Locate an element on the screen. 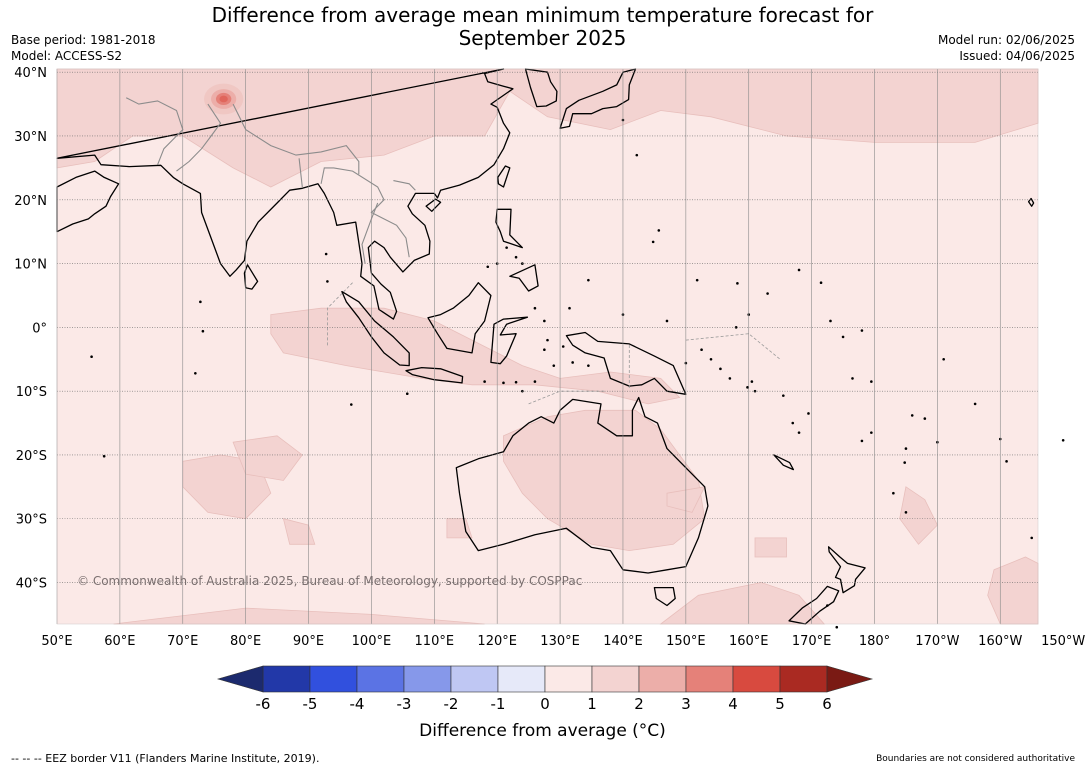  longitude-tick-label: 80°E is located at coordinates (245, 641).